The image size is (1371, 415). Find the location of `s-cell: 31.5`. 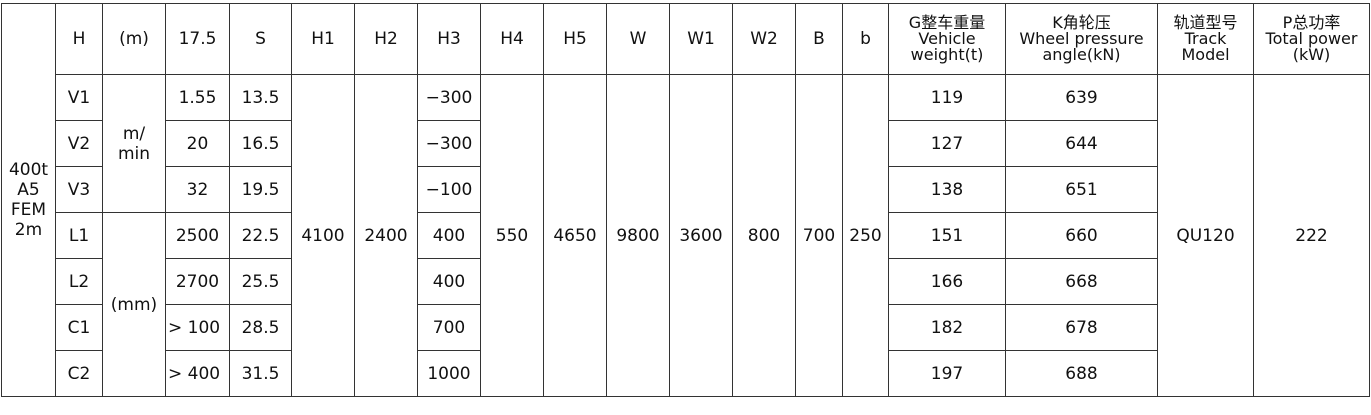

s-cell: 31.5 is located at coordinates (260, 373).